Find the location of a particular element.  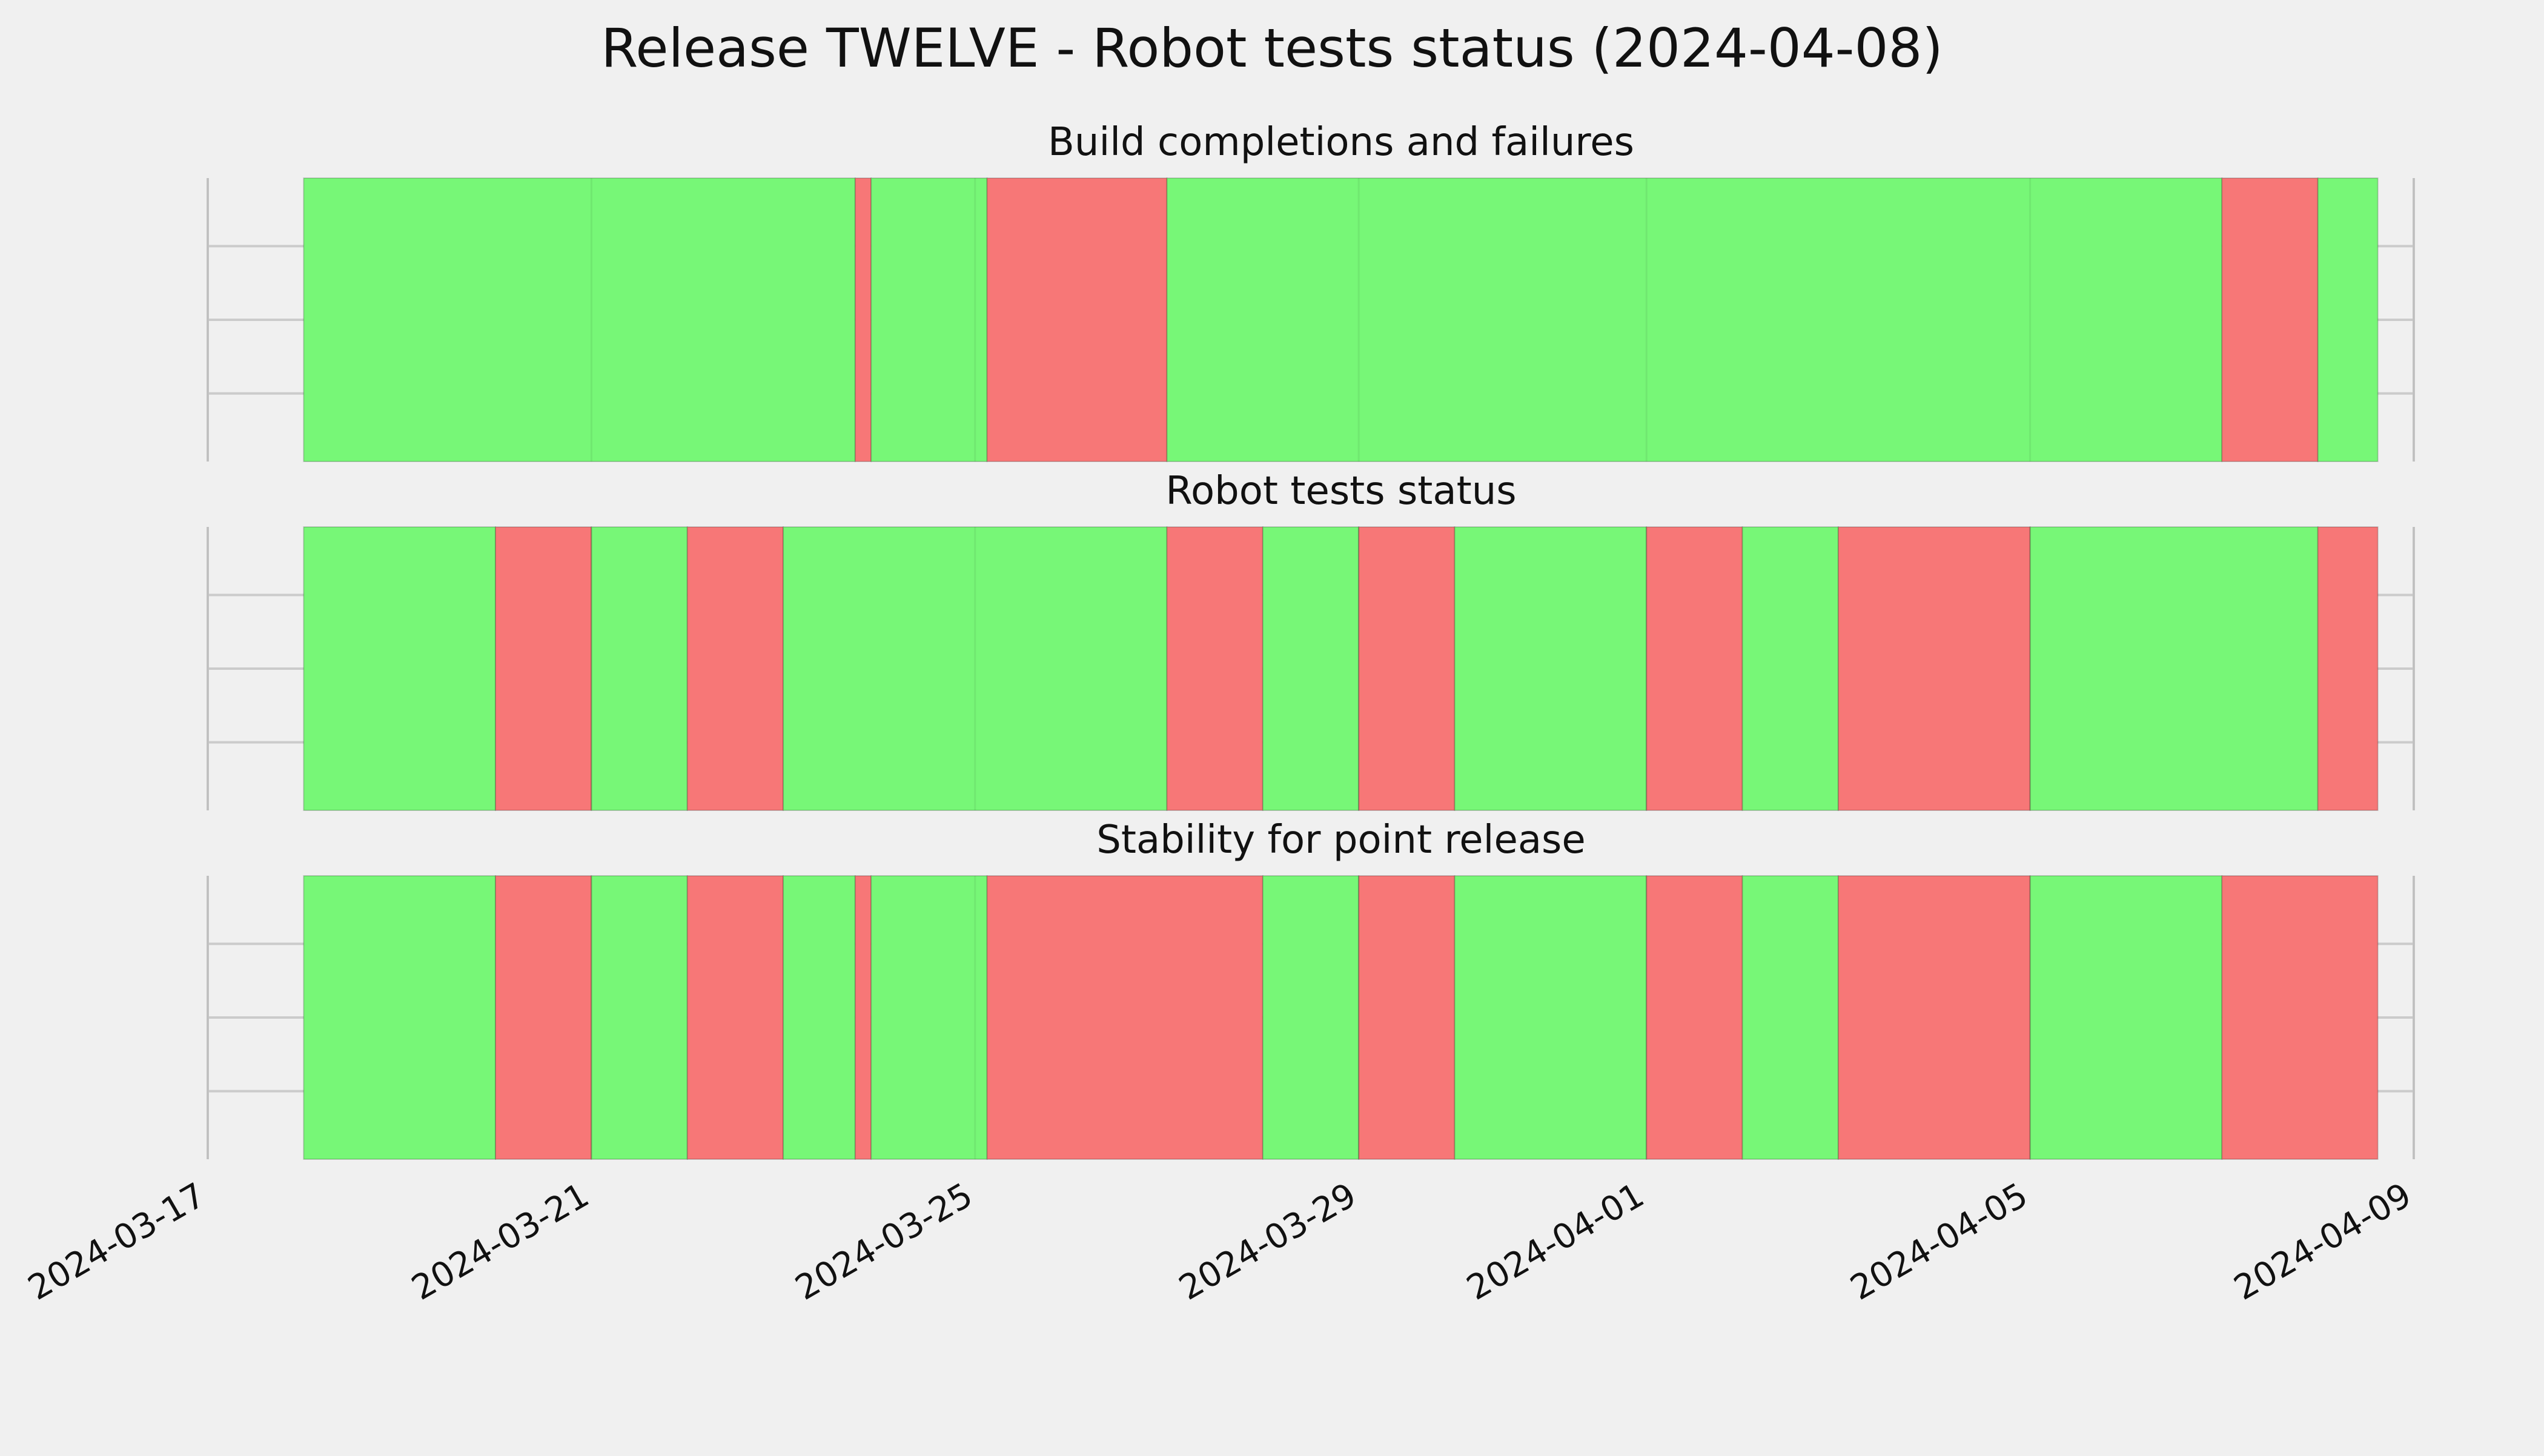

panel-subtitle: Stability for point release is located at coordinates (1341, 840).